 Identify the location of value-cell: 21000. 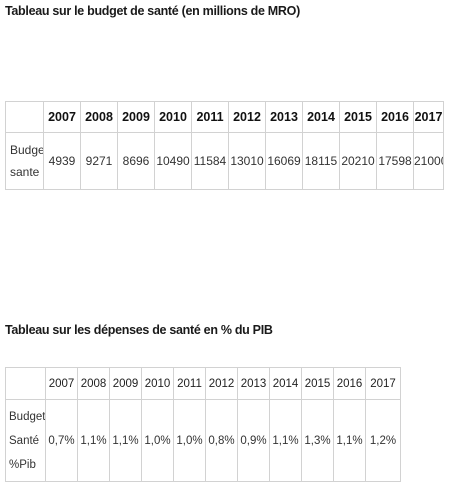
(428, 161).